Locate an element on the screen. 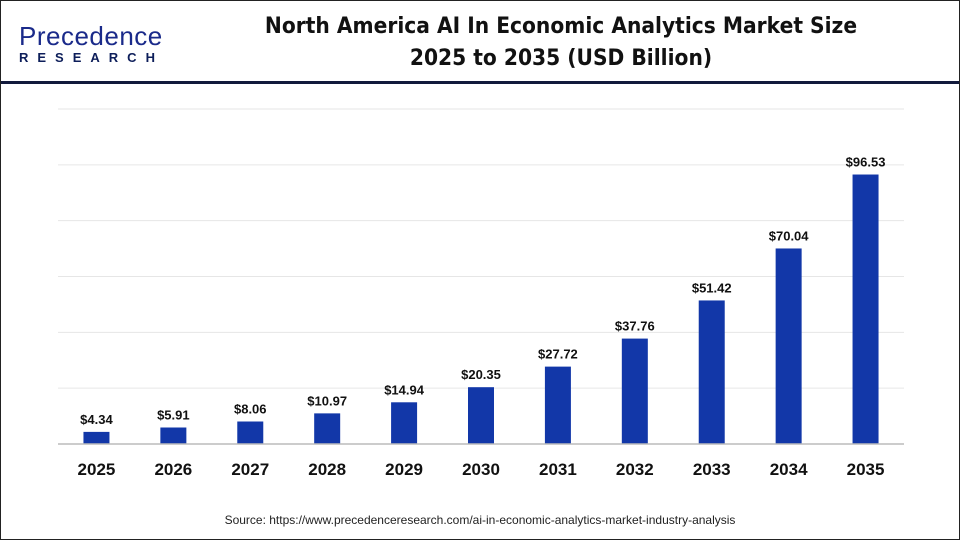 The width and height of the screenshot is (960, 540). x-tick-label: 2031 is located at coordinates (558, 469).